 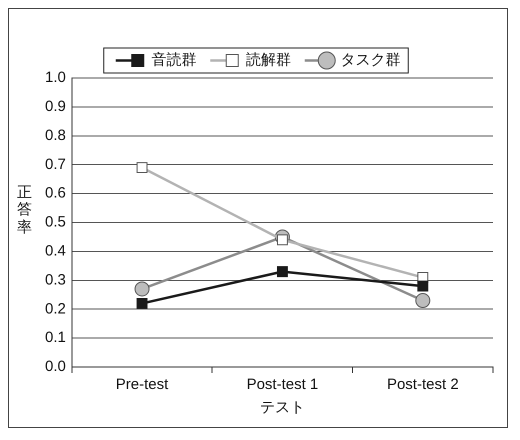 What do you see at coordinates (55, 279) in the screenshot?
I see `y-tick-label: 0.3` at bounding box center [55, 279].